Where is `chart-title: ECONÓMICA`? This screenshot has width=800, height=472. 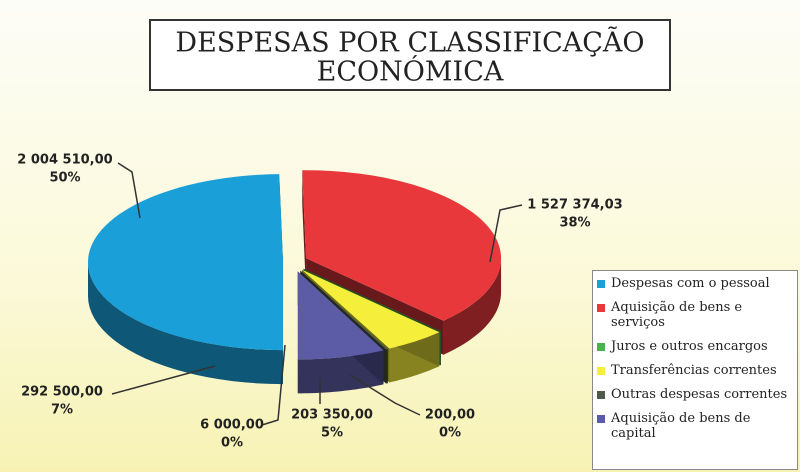
chart-title: ECONÓMICA is located at coordinates (410, 71).